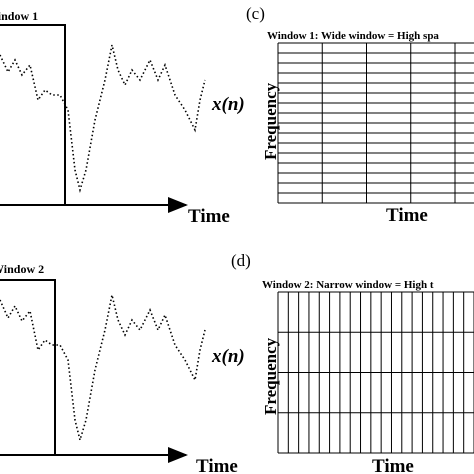  What do you see at coordinates (255, 13) in the screenshot?
I see `panel-tag: (c)` at bounding box center [255, 13].